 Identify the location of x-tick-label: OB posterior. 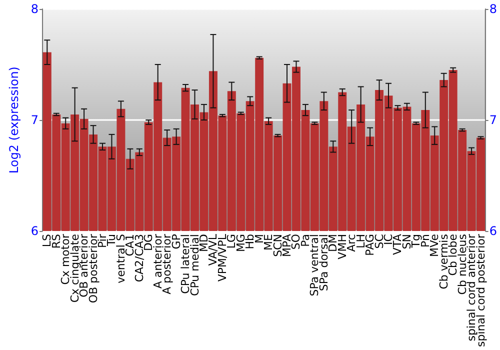
(93, 269).